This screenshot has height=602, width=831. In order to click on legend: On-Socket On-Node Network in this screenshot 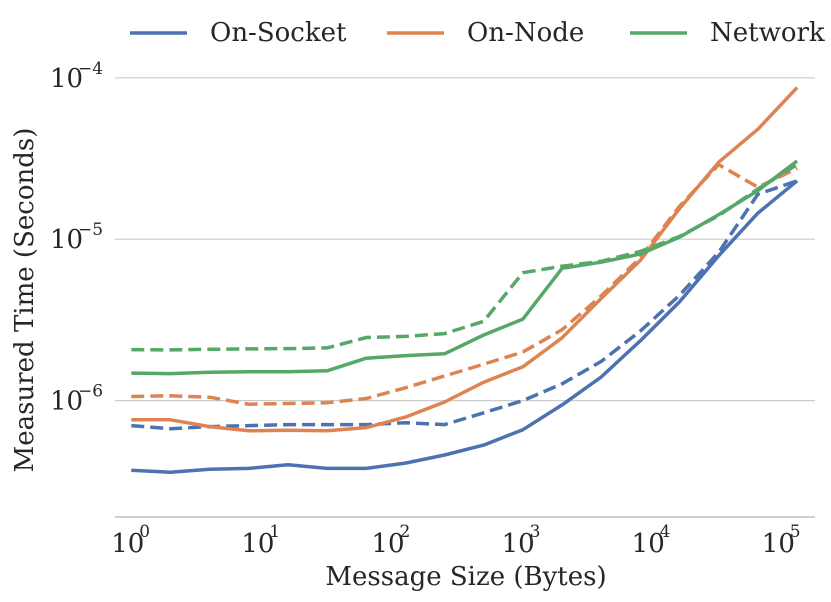, I will do `click(477, 33)`.